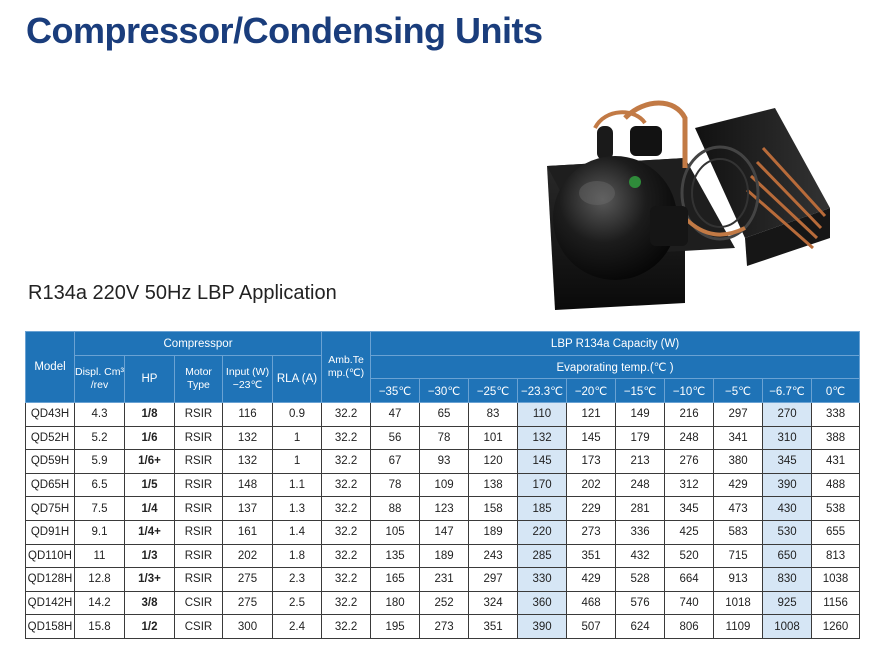 The width and height of the screenshot is (888, 658). Describe the element at coordinates (395, 532) in the screenshot. I see `cell-capacity: 105` at that location.